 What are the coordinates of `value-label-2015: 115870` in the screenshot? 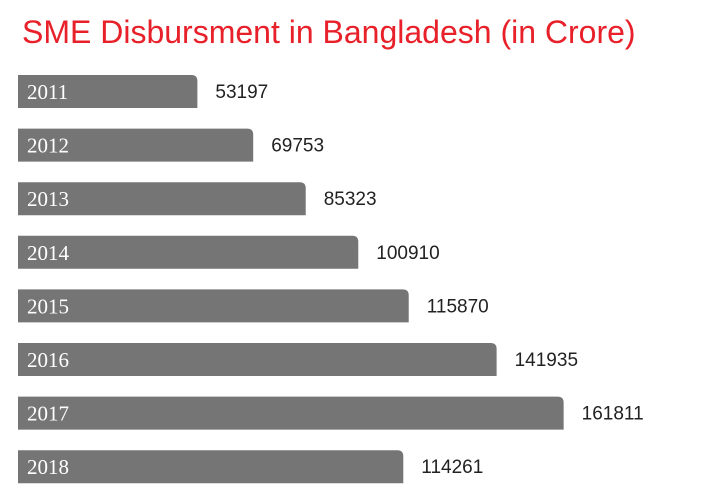 It's located at (458, 306).